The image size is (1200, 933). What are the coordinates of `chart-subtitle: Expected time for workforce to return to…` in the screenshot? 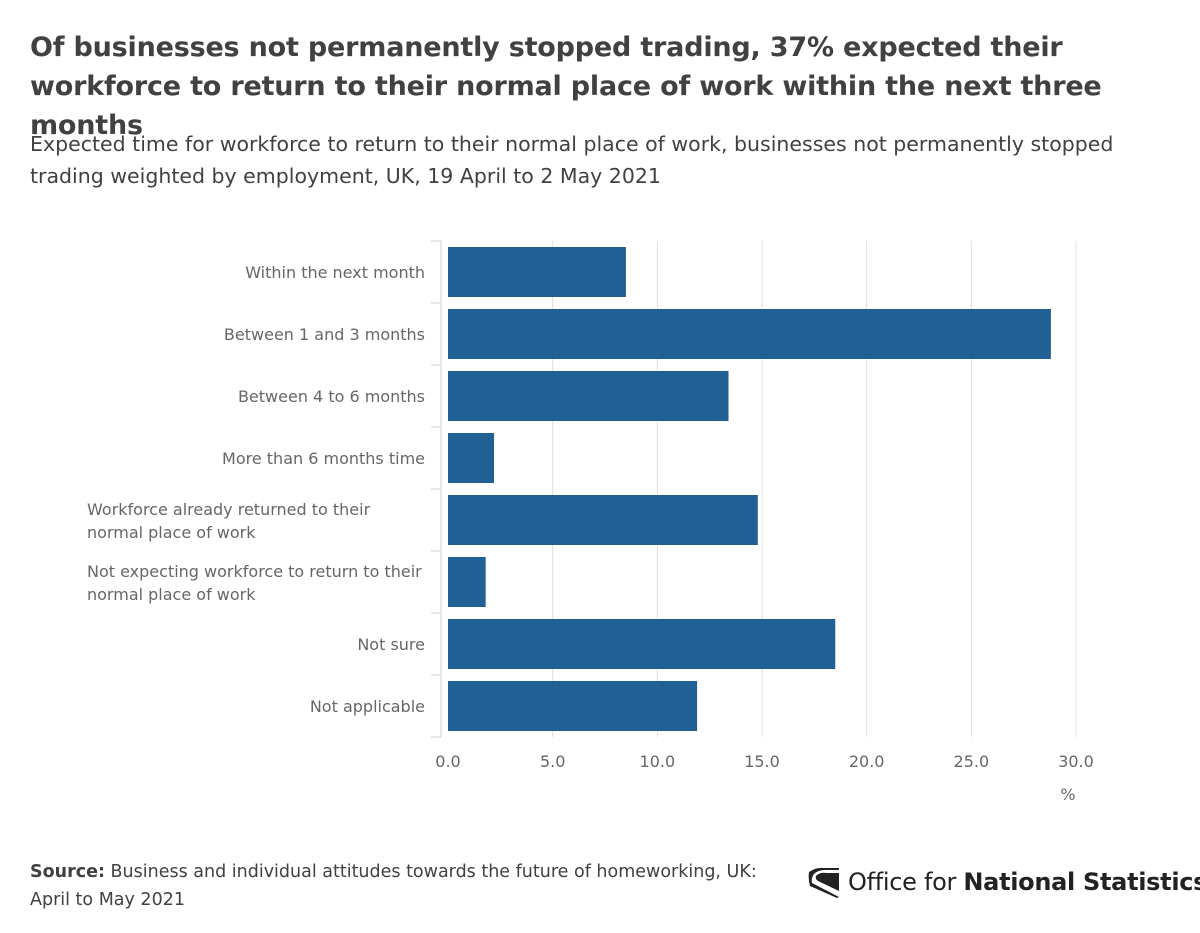 It's located at (572, 160).